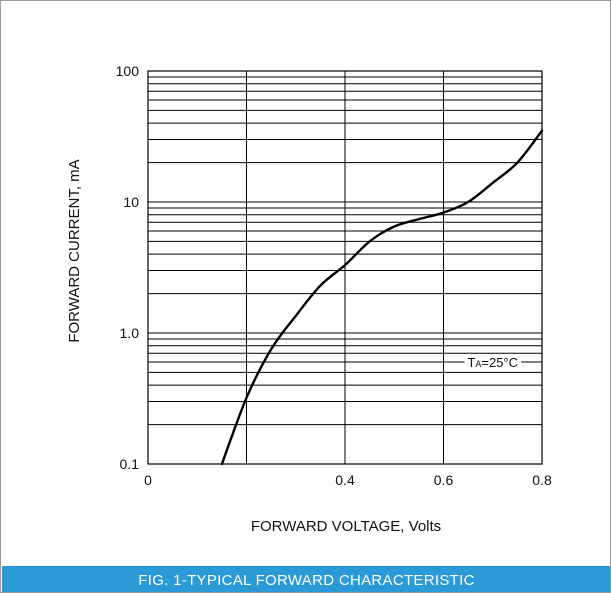 This screenshot has width=611, height=593. What do you see at coordinates (148, 480) in the screenshot?
I see `x-tick-label: 0` at bounding box center [148, 480].